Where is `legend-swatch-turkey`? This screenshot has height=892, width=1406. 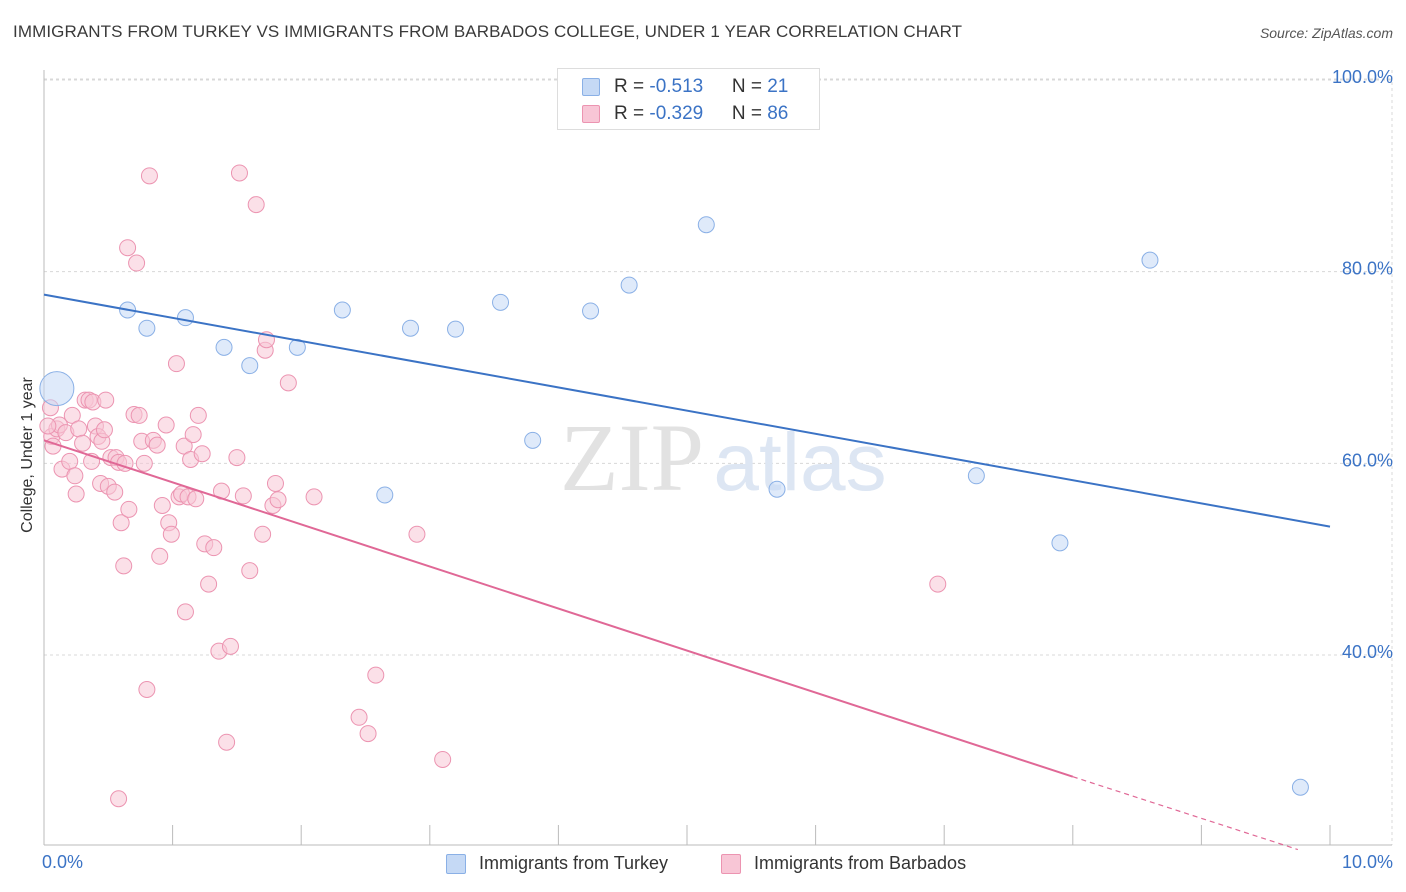
legend-swatch-turkey is located at coordinates (591, 87).